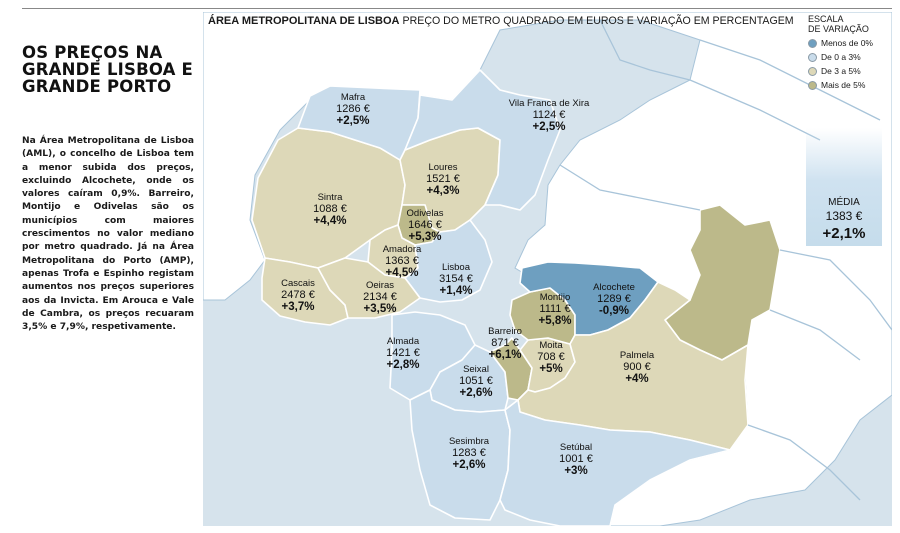 The width and height of the screenshot is (900, 533). What do you see at coordinates (402, 249) in the screenshot?
I see `municipality-name: Amadora` at bounding box center [402, 249].